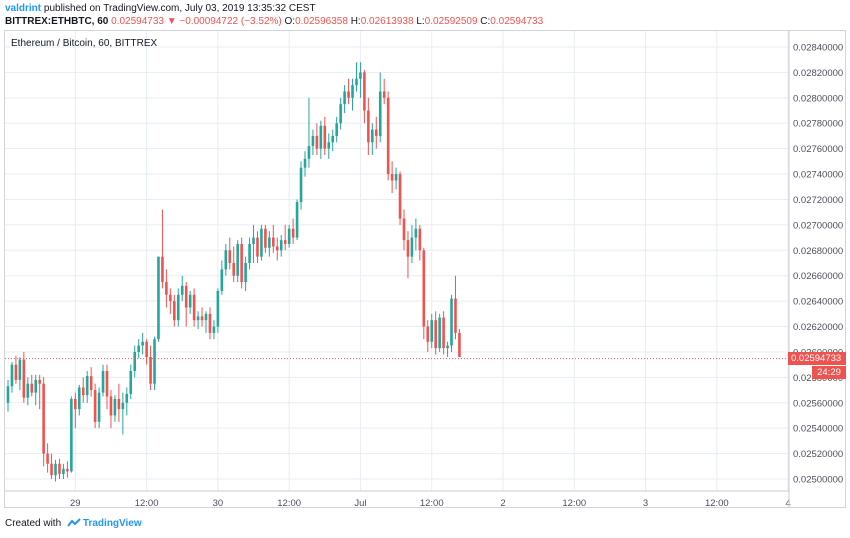 This screenshot has width=850, height=538. What do you see at coordinates (818, 251) in the screenshot?
I see `y-tick-label: 0.02680000` at bounding box center [818, 251].